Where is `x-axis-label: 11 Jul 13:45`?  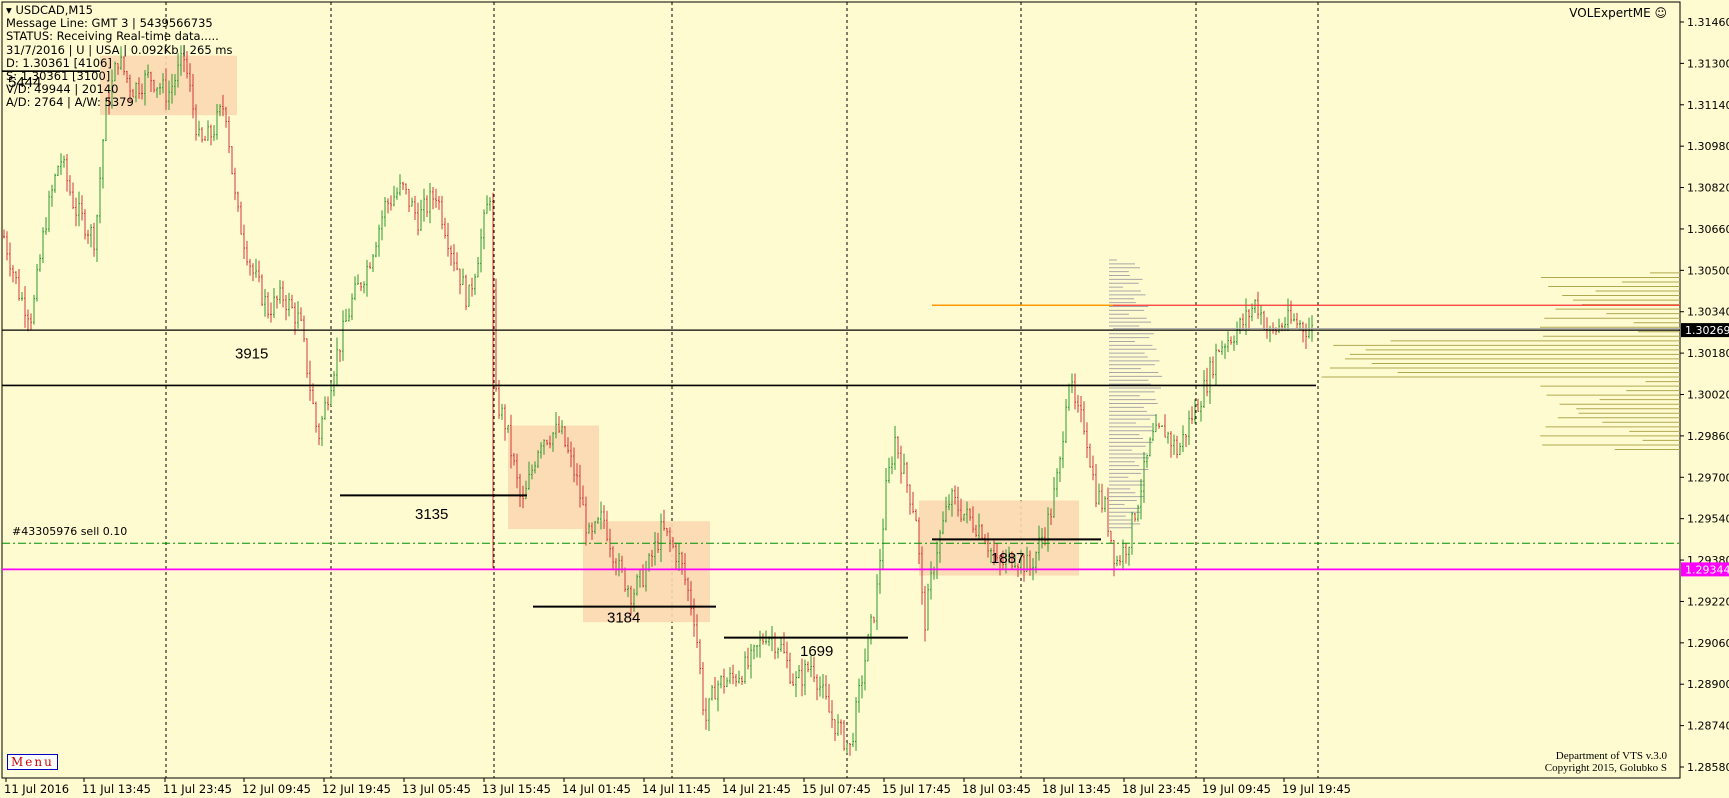
x-axis-label: 11 Jul 13:45 is located at coordinates (116, 789).